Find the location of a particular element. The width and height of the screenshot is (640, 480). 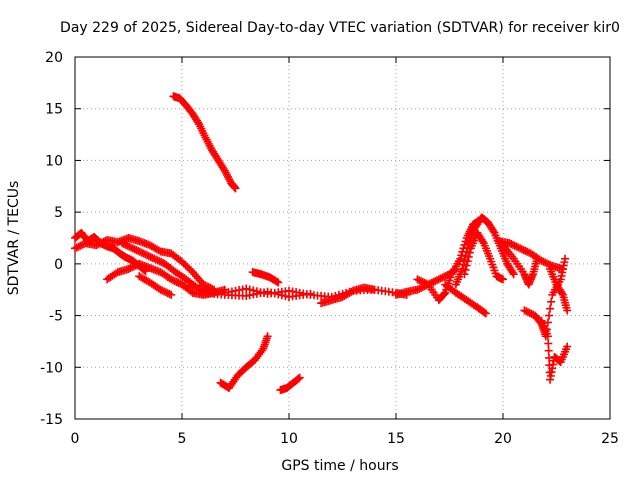

x-tick-label: 20 is located at coordinates (503, 439).